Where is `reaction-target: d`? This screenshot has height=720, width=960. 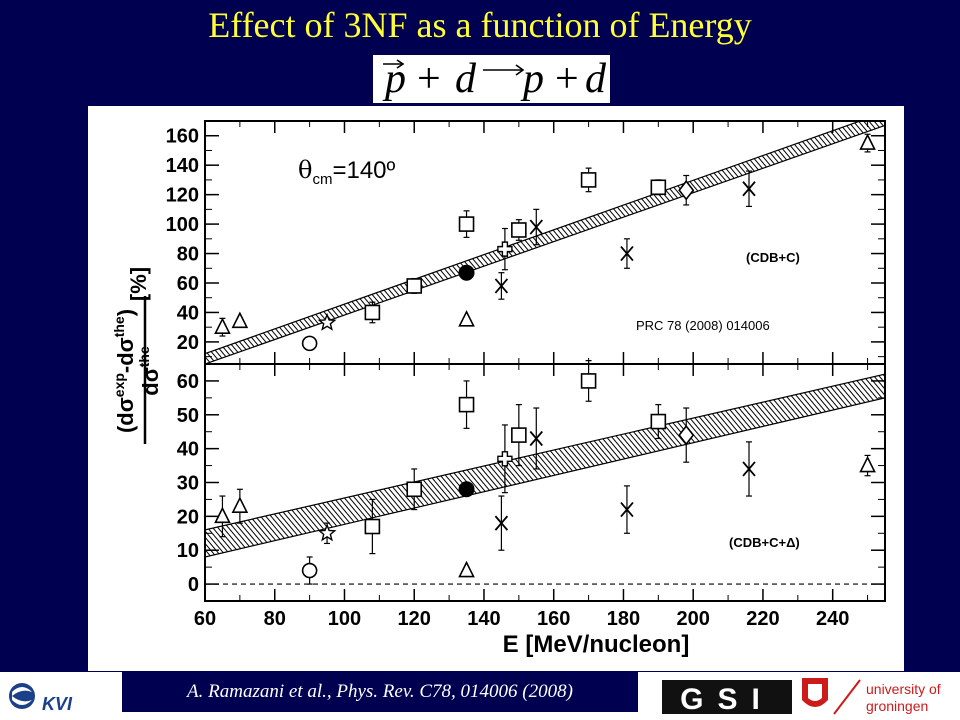 reaction-target: d is located at coordinates (465, 79).